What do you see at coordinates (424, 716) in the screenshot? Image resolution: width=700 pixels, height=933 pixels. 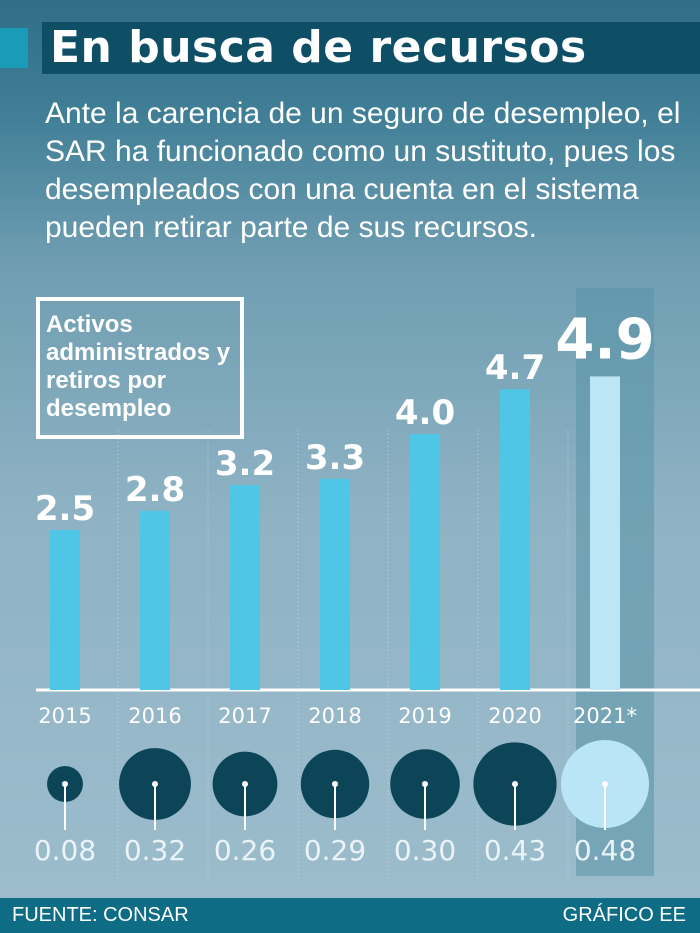 I see `year-tick-label: 2019` at bounding box center [424, 716].